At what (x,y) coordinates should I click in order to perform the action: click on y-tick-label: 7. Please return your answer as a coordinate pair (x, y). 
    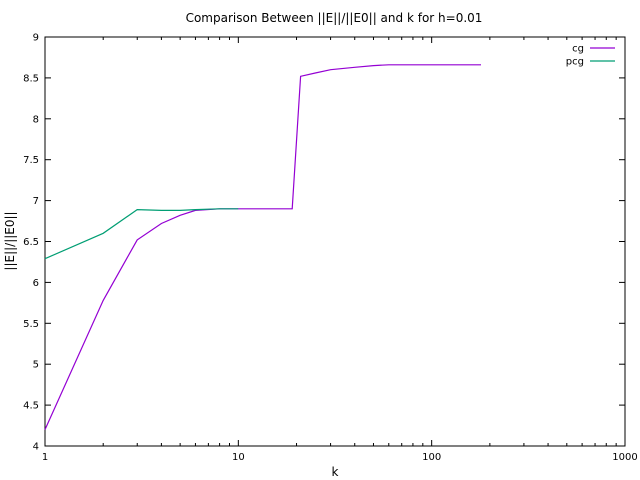
    Looking at the image, I should click on (36, 201).